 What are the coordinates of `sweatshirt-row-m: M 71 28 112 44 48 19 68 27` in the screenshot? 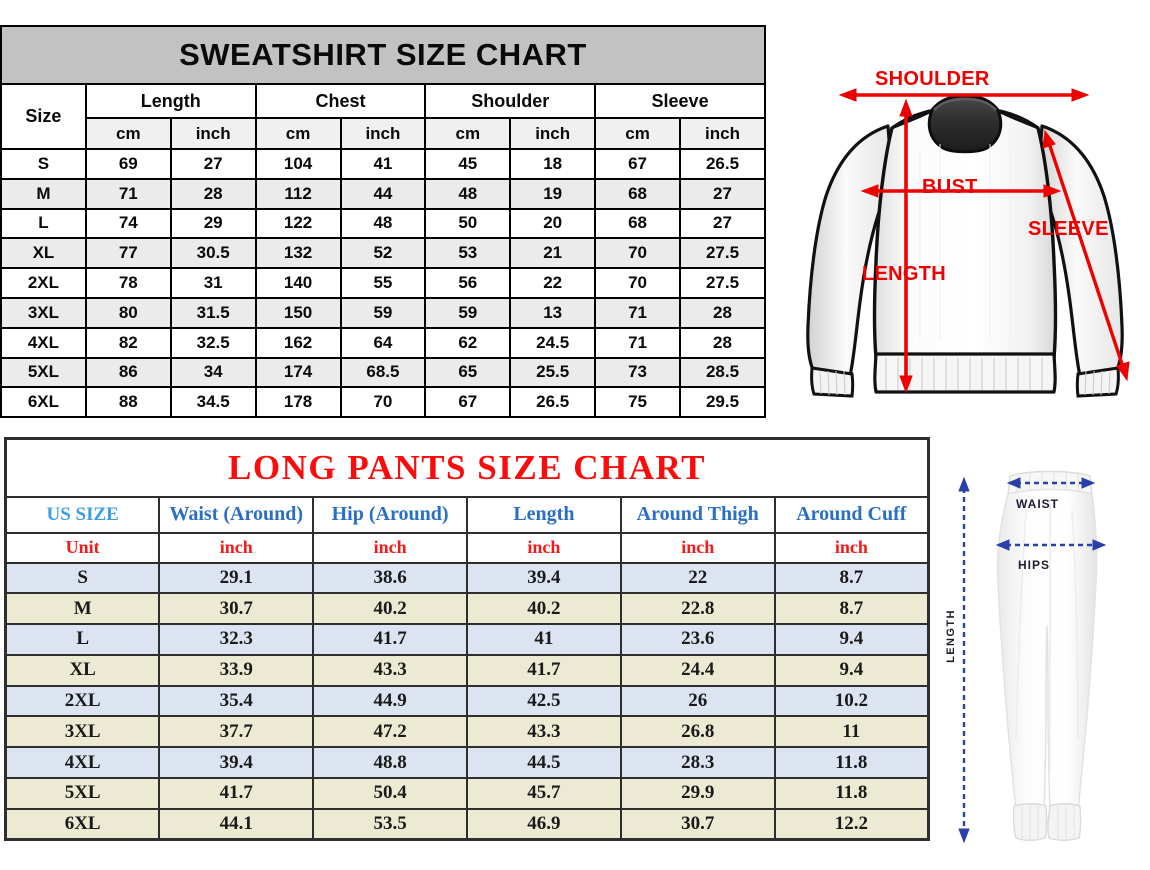 It's located at (383, 193).